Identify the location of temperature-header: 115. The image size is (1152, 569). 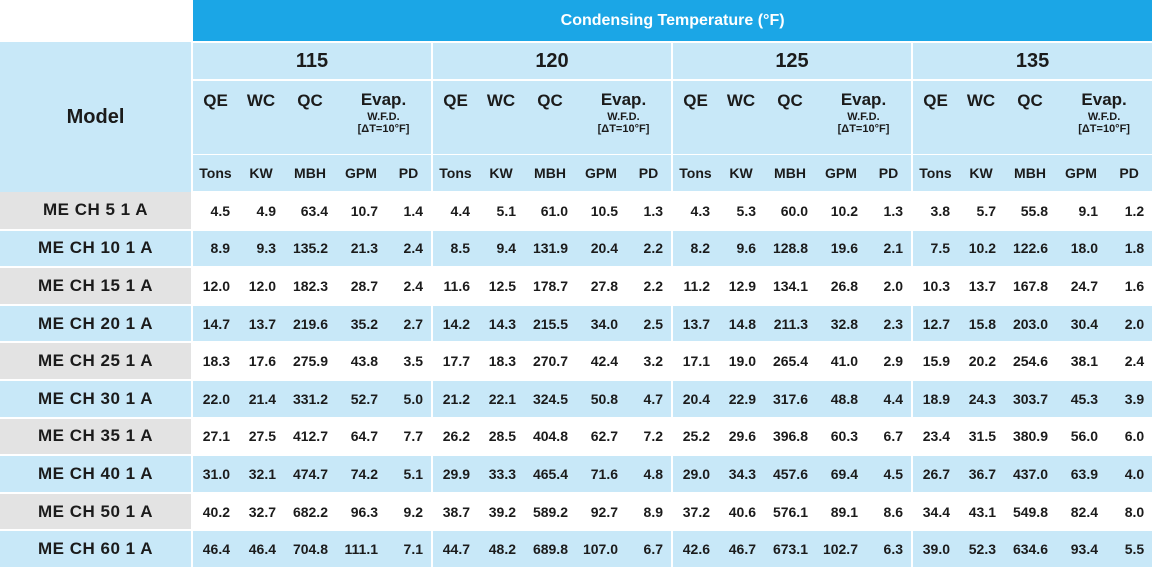
(311, 61).